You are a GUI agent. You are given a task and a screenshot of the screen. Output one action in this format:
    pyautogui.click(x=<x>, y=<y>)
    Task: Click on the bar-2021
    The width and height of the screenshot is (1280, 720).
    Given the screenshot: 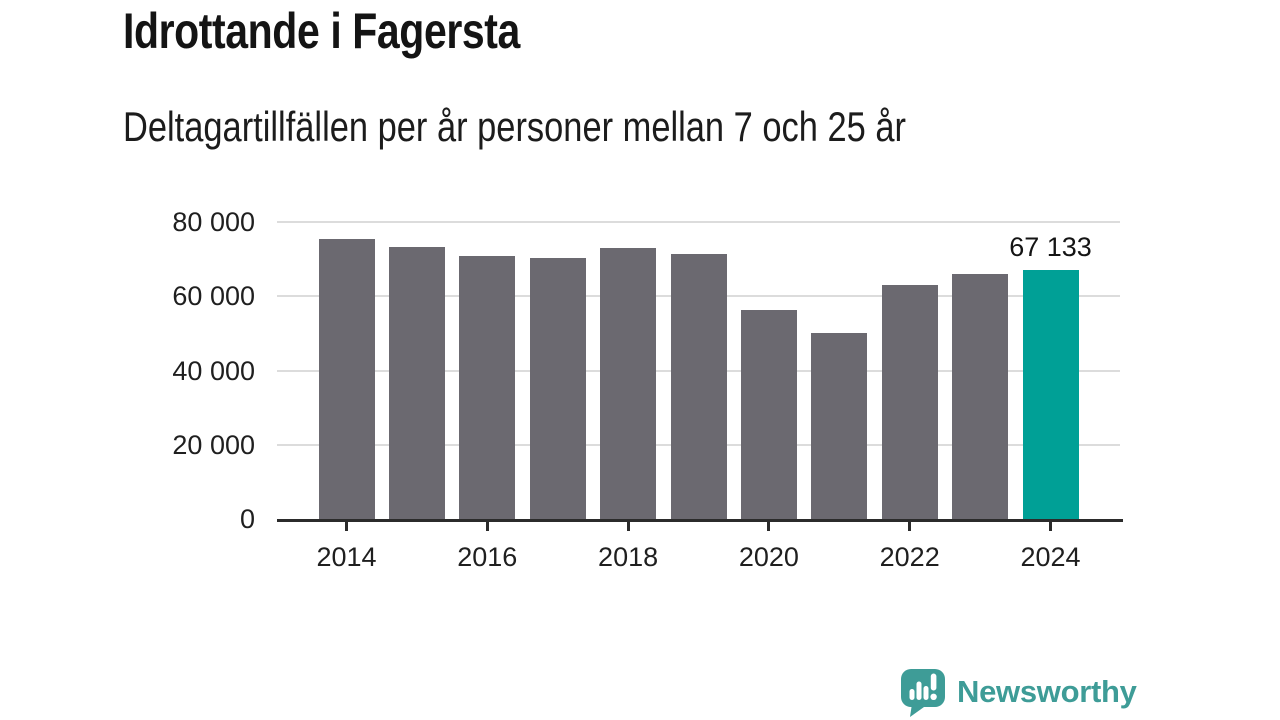 What is the action you would take?
    pyautogui.click(x=839, y=425)
    